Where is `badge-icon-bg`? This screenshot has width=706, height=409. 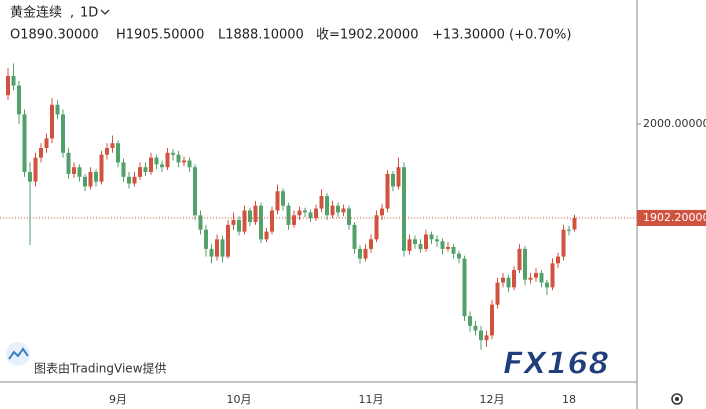
badge-icon-bg is located at coordinates (18, 354).